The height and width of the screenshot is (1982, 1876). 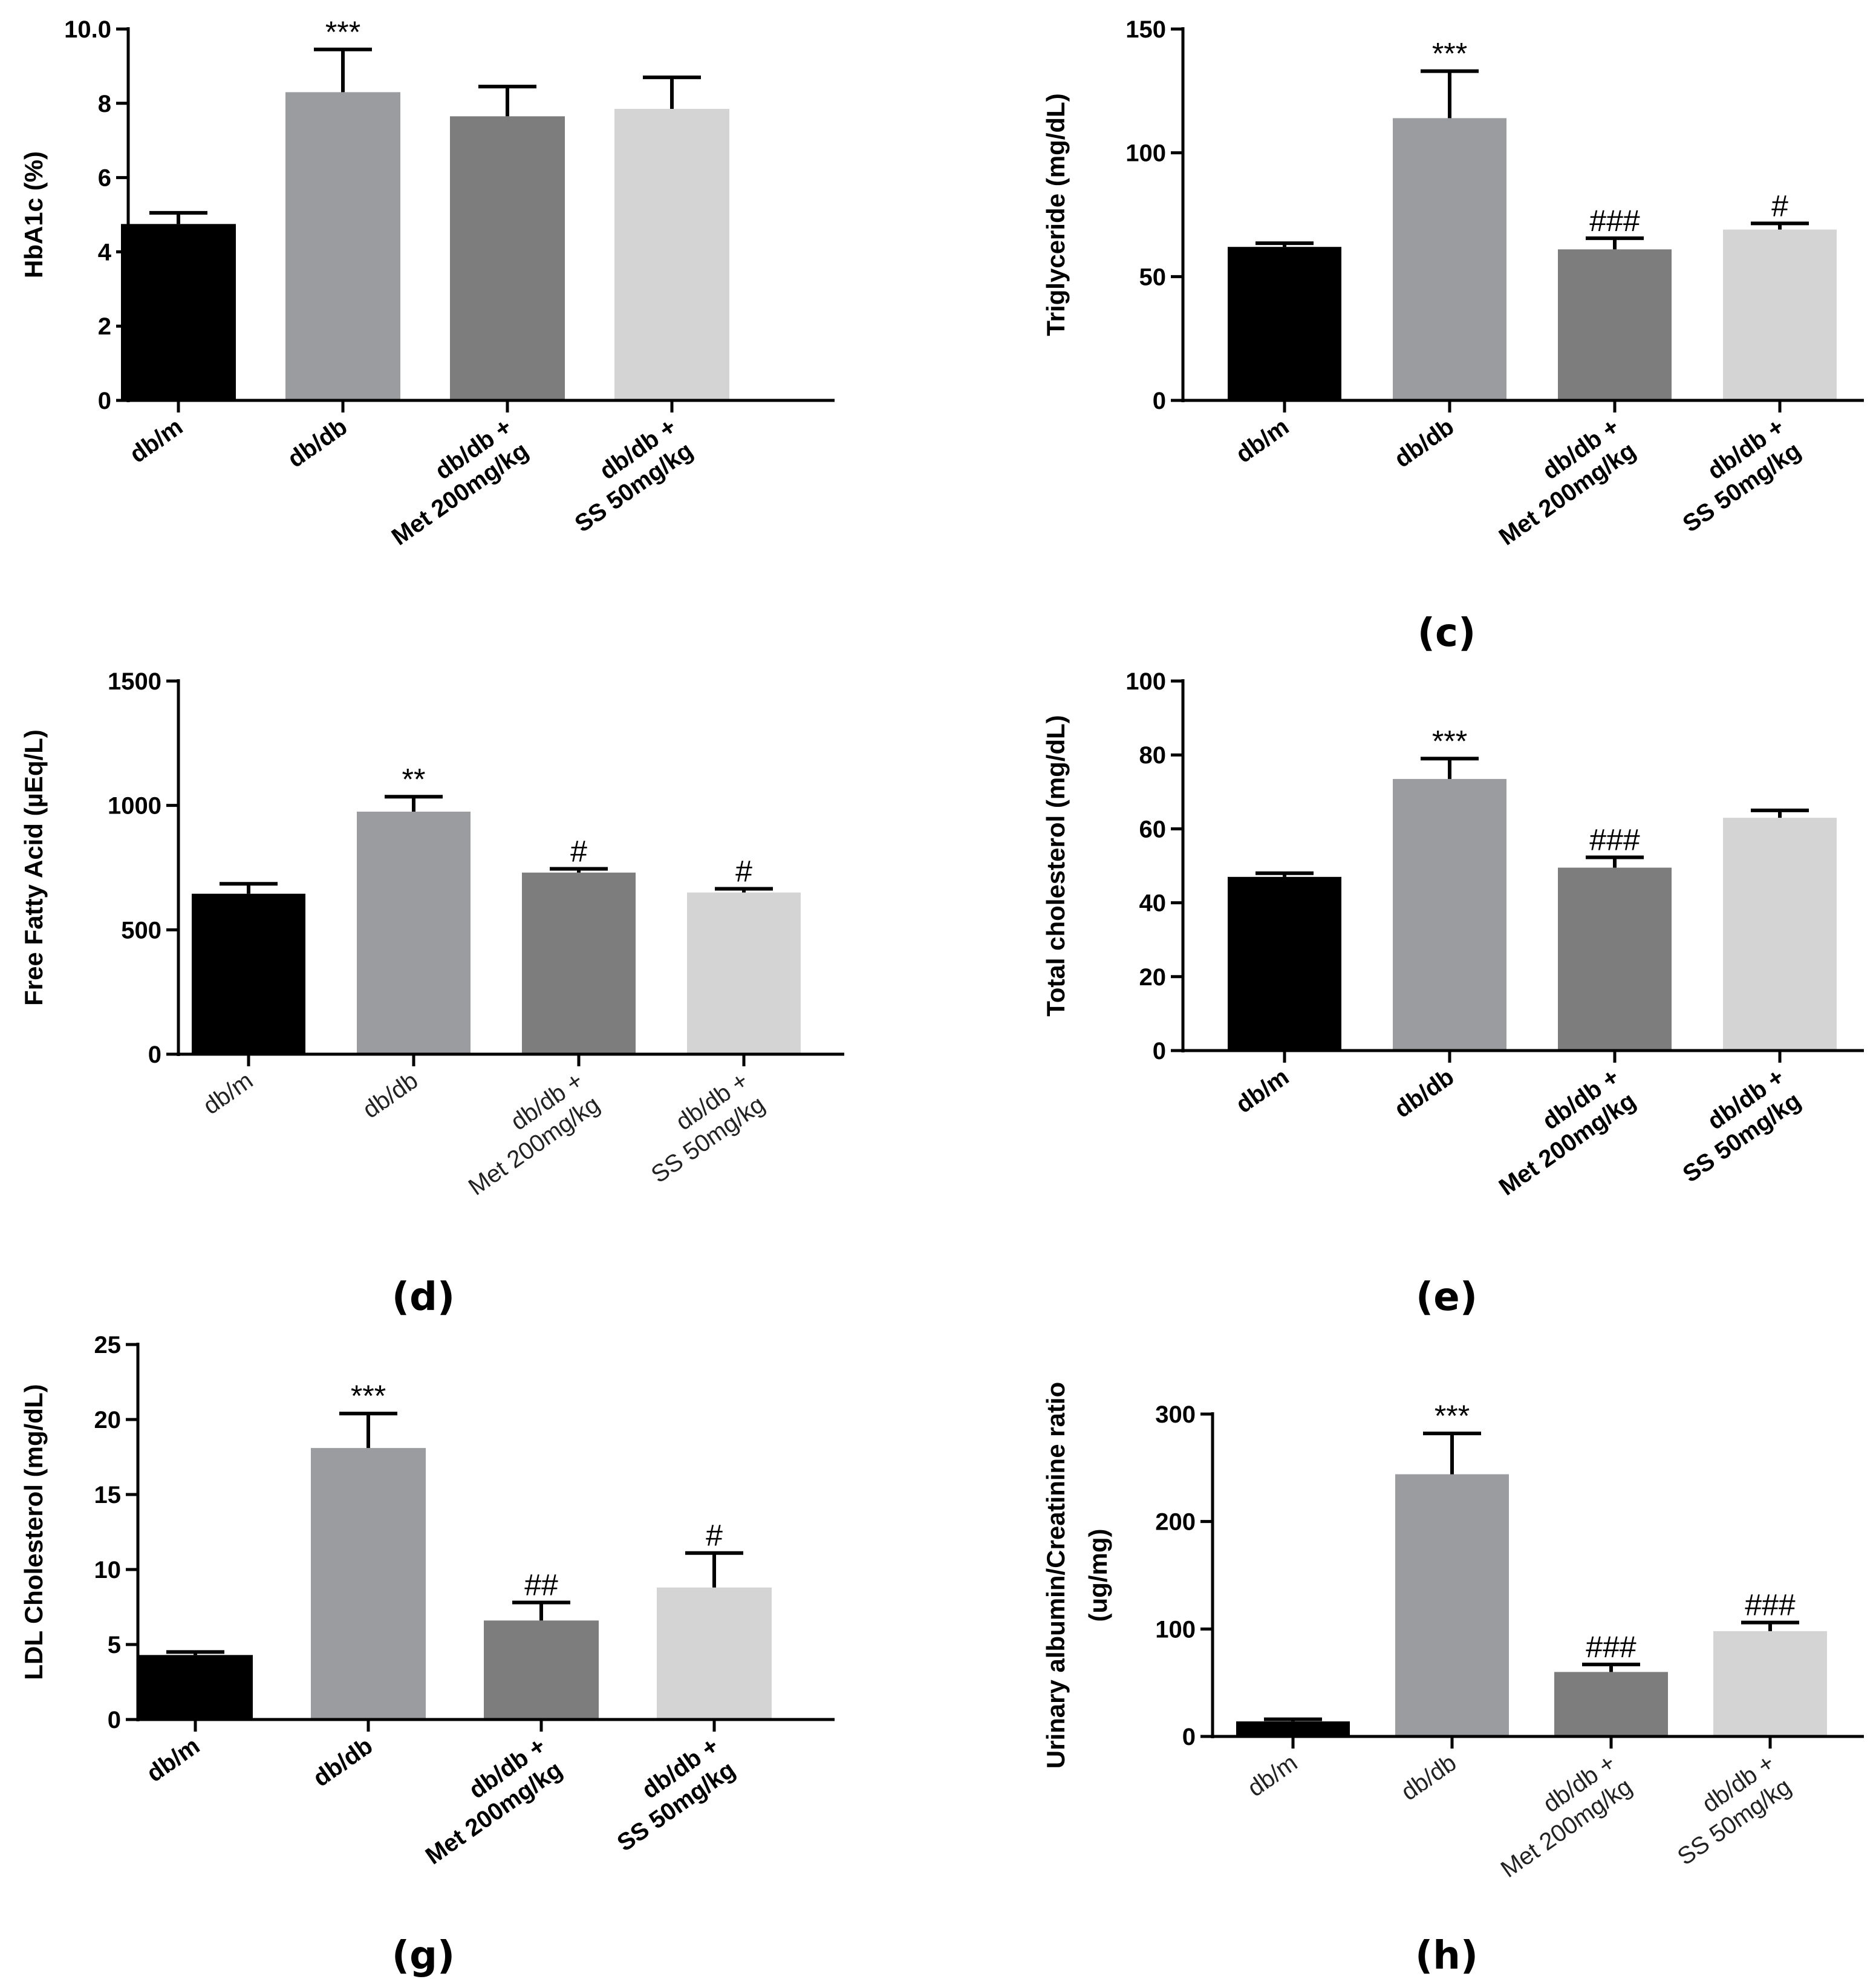 What do you see at coordinates (134, 681) in the screenshot?
I see `y-tick-label: 1500` at bounding box center [134, 681].